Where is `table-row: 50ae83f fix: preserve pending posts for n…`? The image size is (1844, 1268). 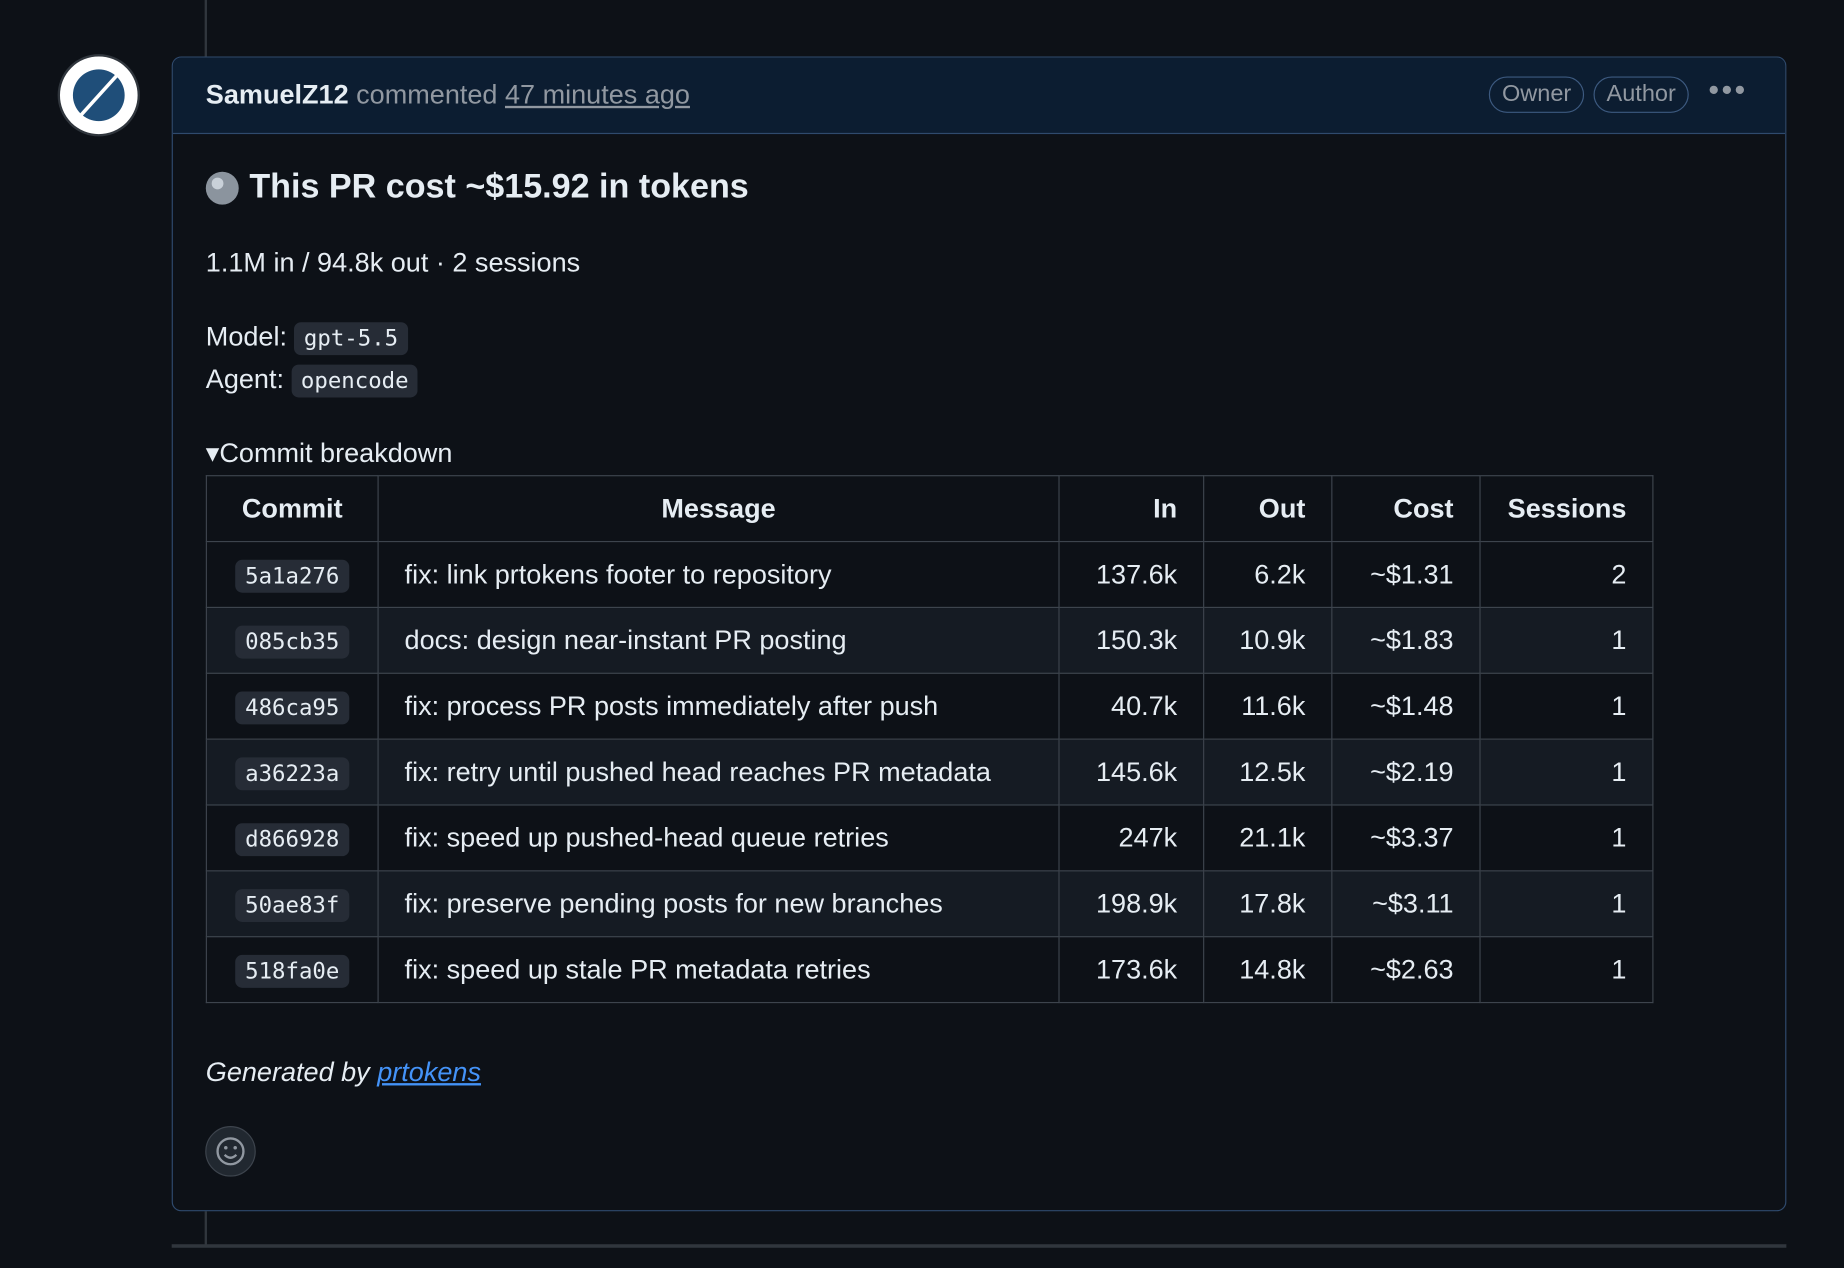 table-row: 50ae83f fix: preserve pending posts for n… is located at coordinates (929, 904).